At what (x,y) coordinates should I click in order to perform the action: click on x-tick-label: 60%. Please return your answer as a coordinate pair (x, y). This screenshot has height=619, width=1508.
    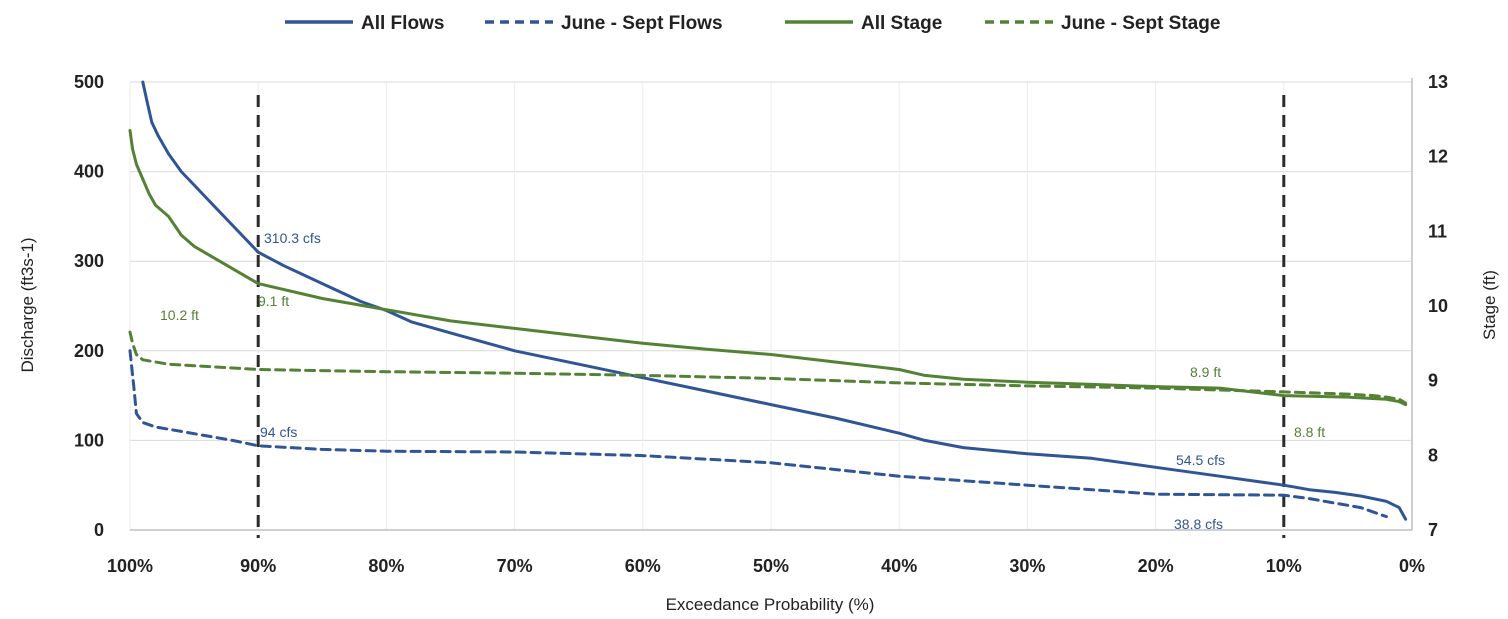
    Looking at the image, I should click on (643, 566).